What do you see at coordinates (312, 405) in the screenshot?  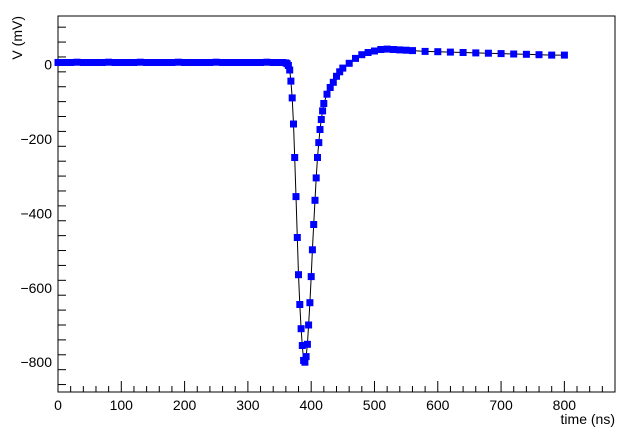 I see `x-tick-label: 400` at bounding box center [312, 405].